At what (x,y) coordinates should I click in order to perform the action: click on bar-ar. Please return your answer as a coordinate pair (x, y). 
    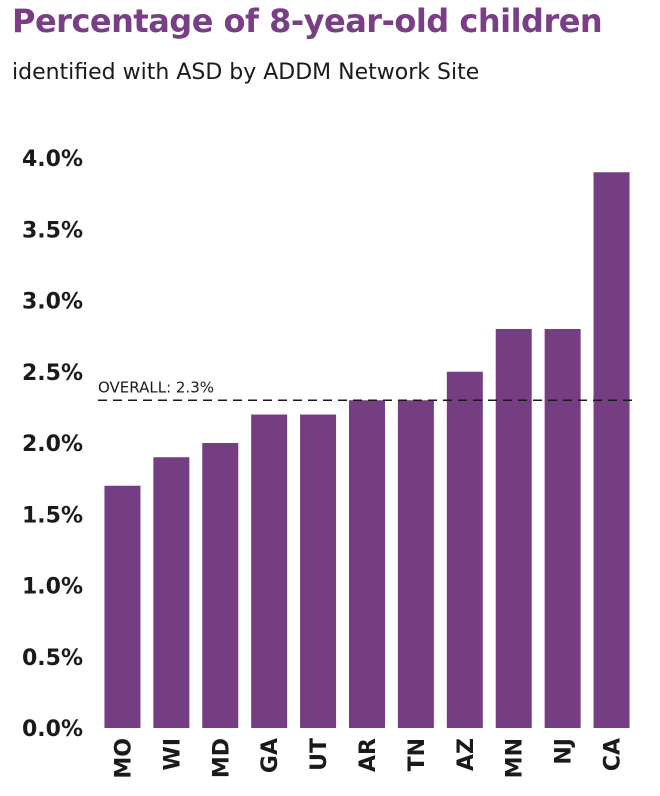
    Looking at the image, I should click on (367, 564).